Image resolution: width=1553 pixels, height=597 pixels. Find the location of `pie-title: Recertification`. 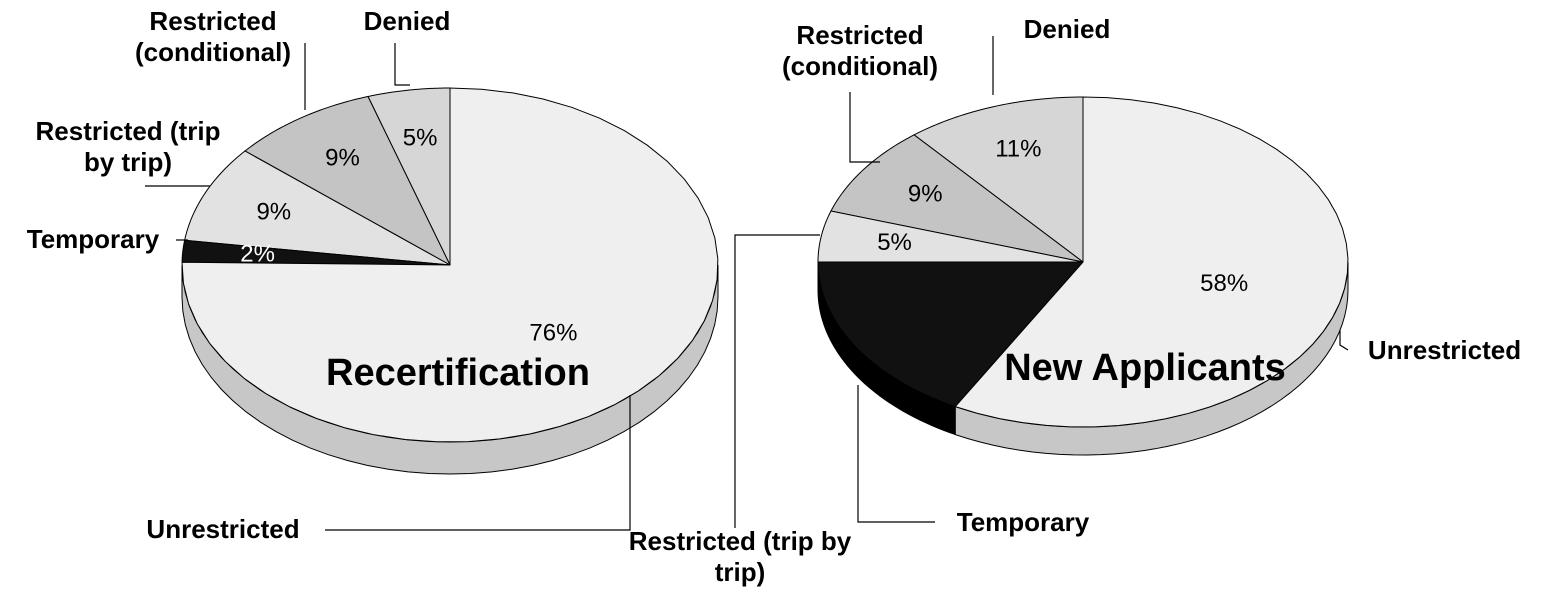

pie-title: Recertification is located at coordinates (458, 373).